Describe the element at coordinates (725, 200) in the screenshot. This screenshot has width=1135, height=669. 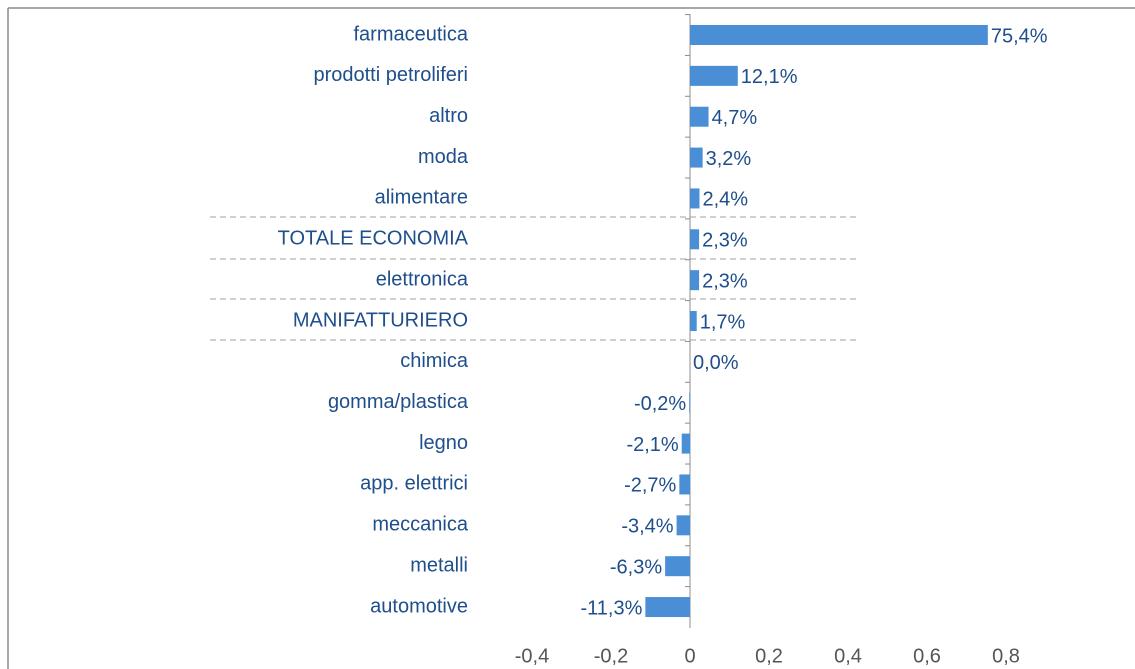
I see `value-label: 2,4%` at that location.